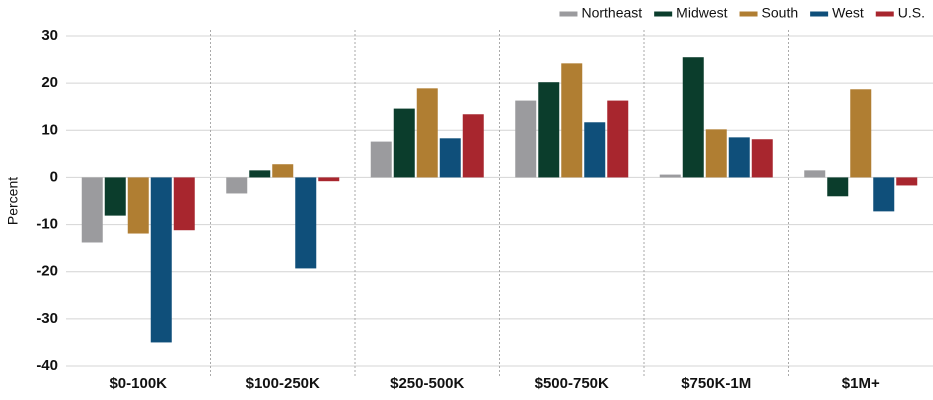 This screenshot has width=933, height=400. Describe the element at coordinates (47, 318) in the screenshot. I see `y-tick-label: -30` at that location.